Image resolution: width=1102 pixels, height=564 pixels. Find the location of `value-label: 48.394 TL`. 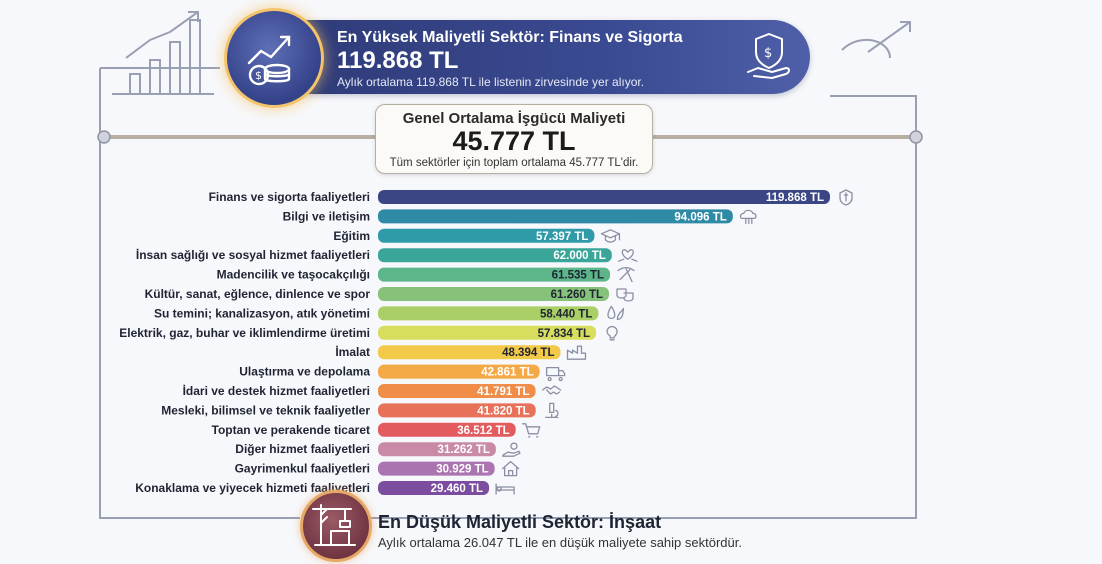

value-label: 48.394 TL is located at coordinates (528, 353).